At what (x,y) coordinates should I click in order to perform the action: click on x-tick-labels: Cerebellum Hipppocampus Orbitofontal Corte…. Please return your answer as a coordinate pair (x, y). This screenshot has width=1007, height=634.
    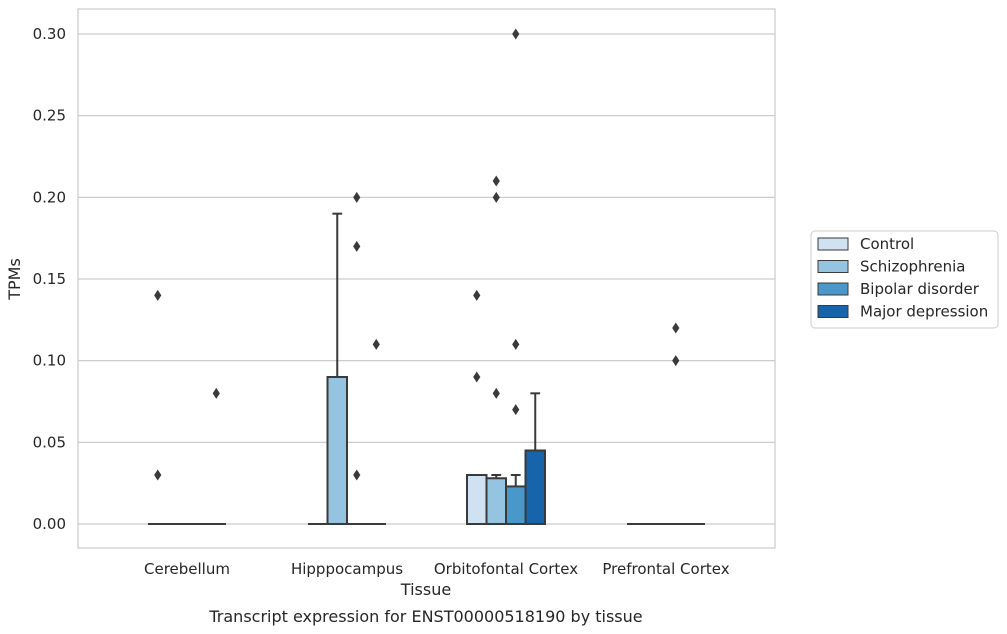
    Looking at the image, I should click on (437, 569).